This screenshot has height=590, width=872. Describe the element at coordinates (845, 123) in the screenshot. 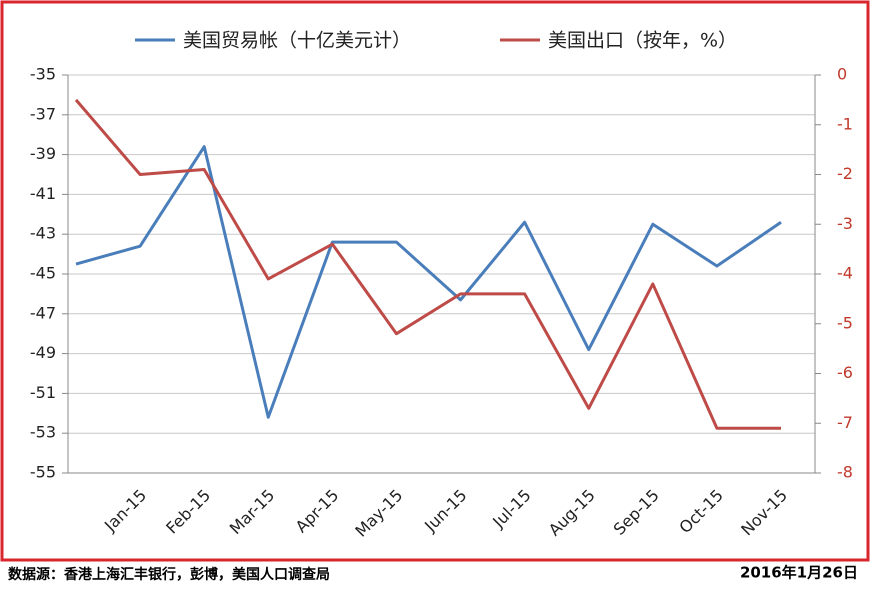

I see `y2-tick-label: -1` at that location.